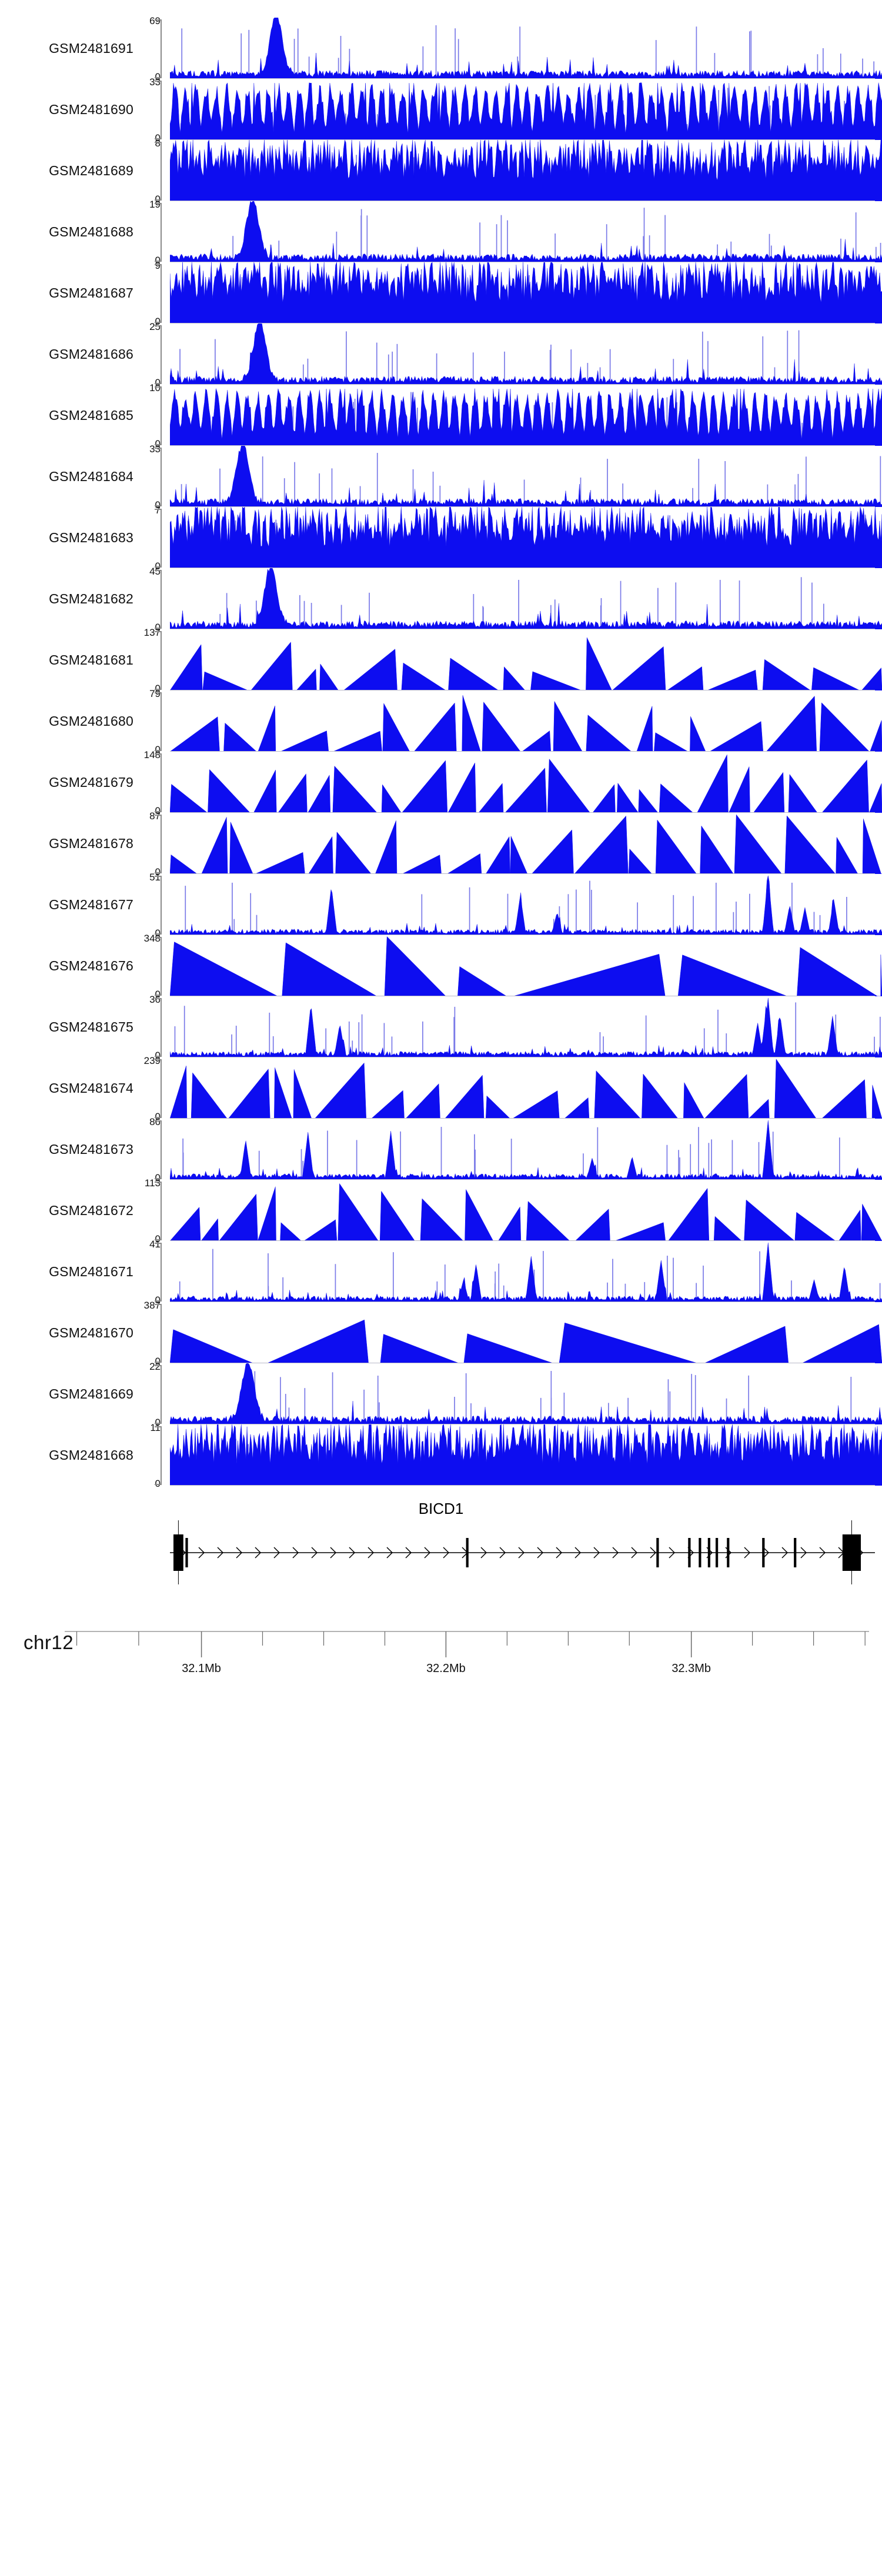 The width and height of the screenshot is (882, 2576). What do you see at coordinates (91, 1455) in the screenshot?
I see `track-sample-label: GSM2481668` at bounding box center [91, 1455].